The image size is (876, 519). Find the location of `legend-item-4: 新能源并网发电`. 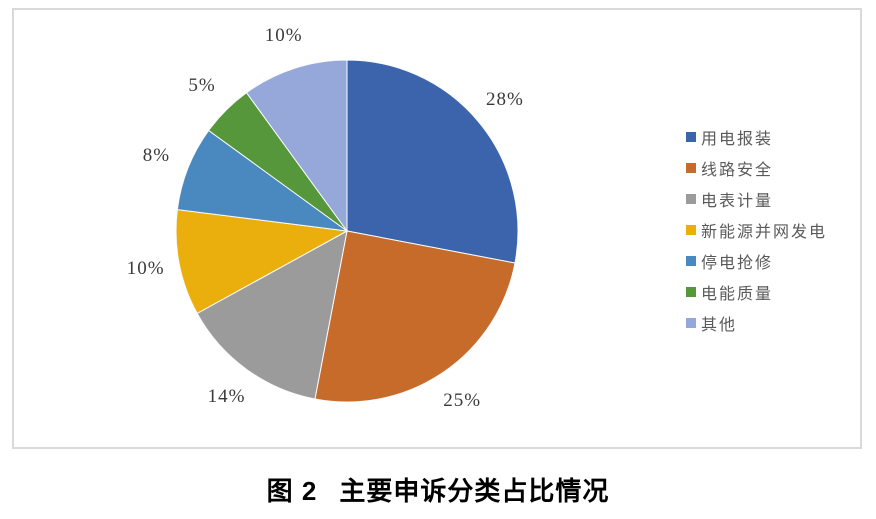

legend-item-4: 新能源并网发电 is located at coordinates (756, 229).